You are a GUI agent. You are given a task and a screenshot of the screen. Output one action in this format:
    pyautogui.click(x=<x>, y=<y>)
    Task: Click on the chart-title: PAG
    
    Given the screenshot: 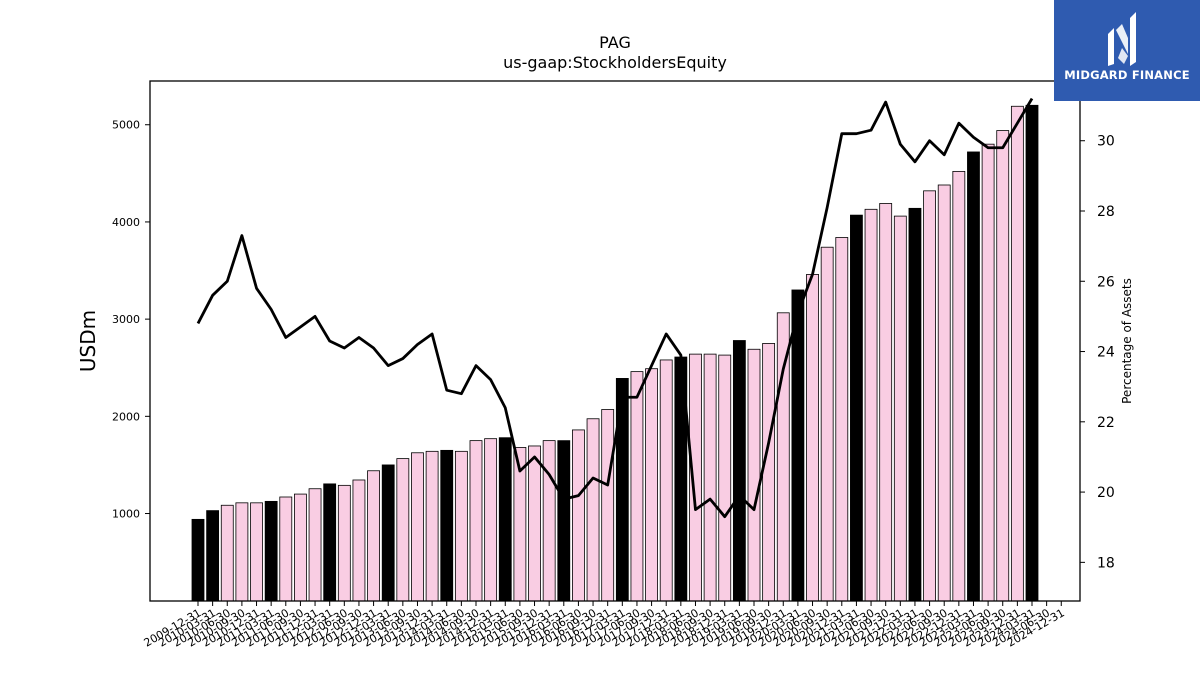 What is the action you would take?
    pyautogui.click(x=615, y=42)
    